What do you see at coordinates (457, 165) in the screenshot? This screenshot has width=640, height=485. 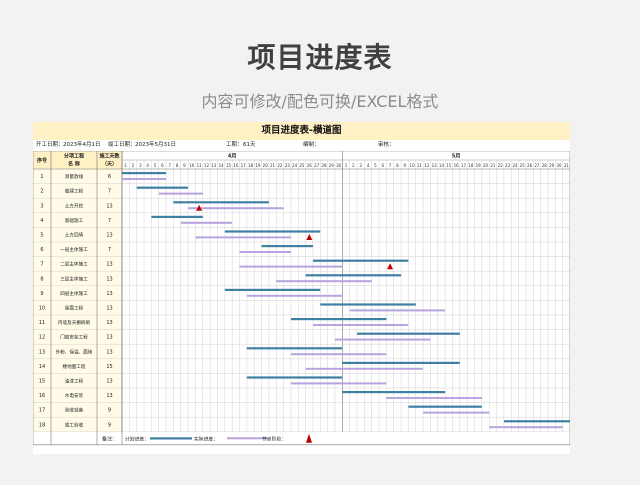 I see `day-tick-label: 16` at bounding box center [457, 165].